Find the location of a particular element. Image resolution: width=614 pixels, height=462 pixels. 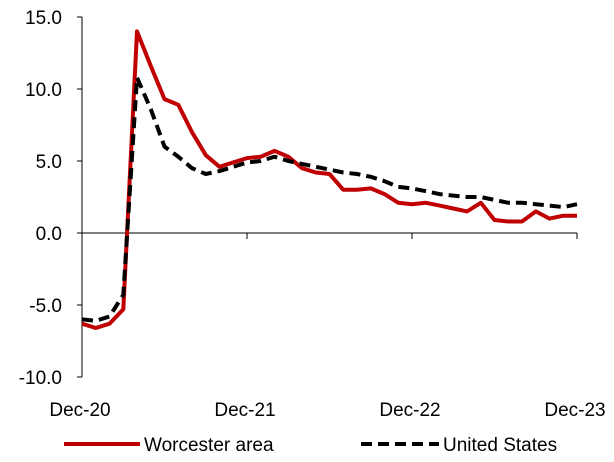

x-tick-label: Dec-23 is located at coordinates (574, 410).